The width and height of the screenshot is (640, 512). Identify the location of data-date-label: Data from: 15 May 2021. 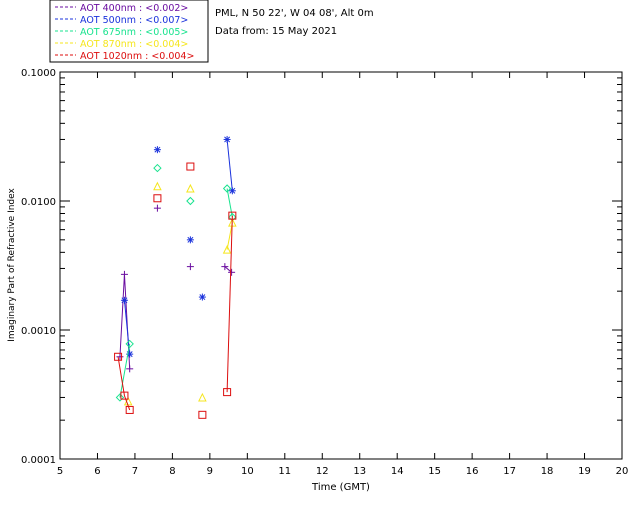
(276, 31).